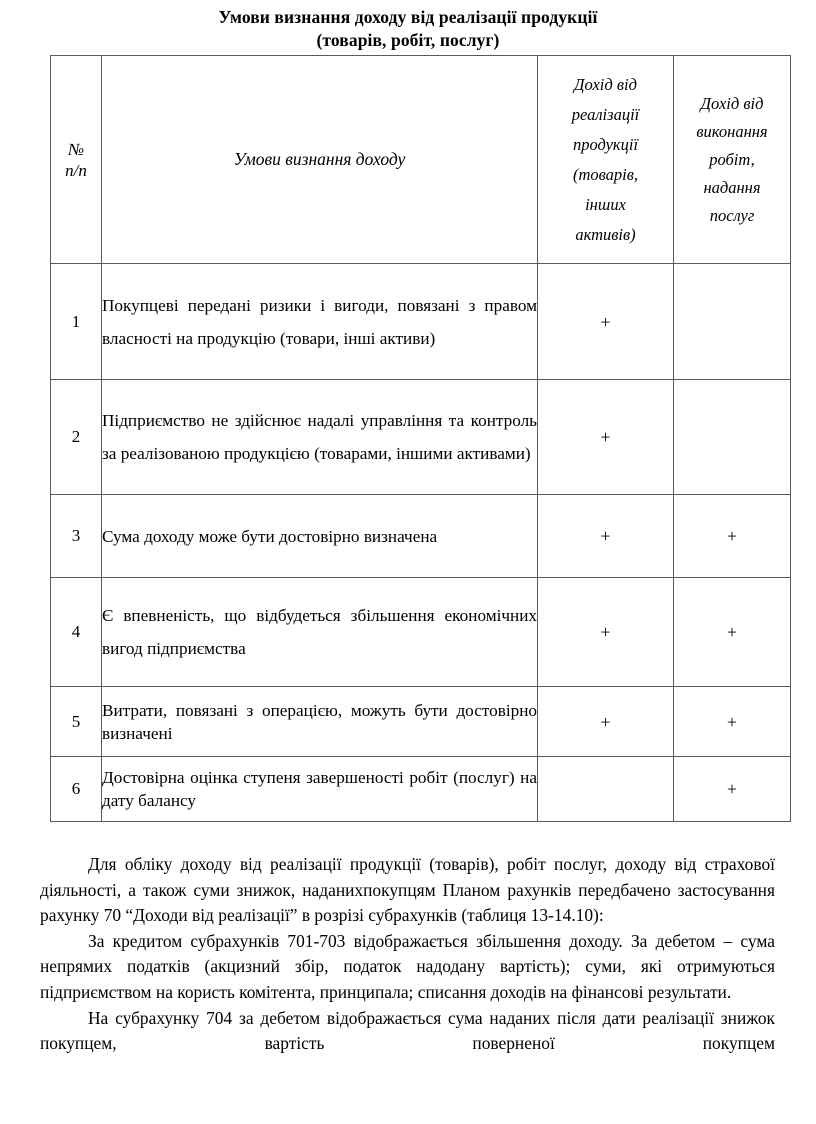  What do you see at coordinates (76, 721) in the screenshot?
I see `row-number: 5` at bounding box center [76, 721].